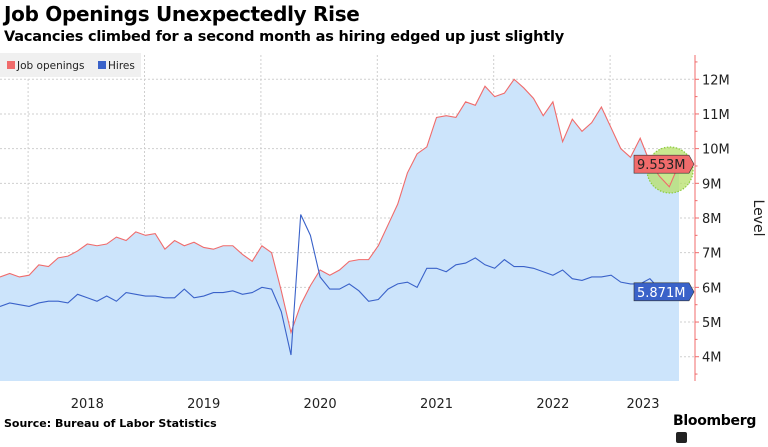 Image resolution: width=768 pixels, height=447 pixels. Describe the element at coordinates (758, 218) in the screenshot. I see `y-axis-label: Level` at that location.